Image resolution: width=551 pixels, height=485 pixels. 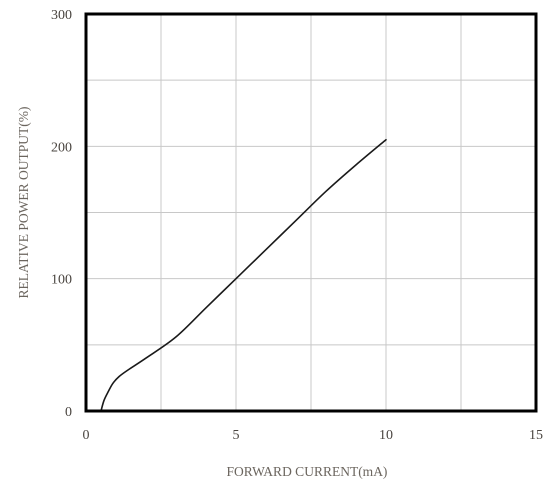 What do you see at coordinates (68, 412) in the screenshot?
I see `y-tick-label-0: 0` at bounding box center [68, 412].